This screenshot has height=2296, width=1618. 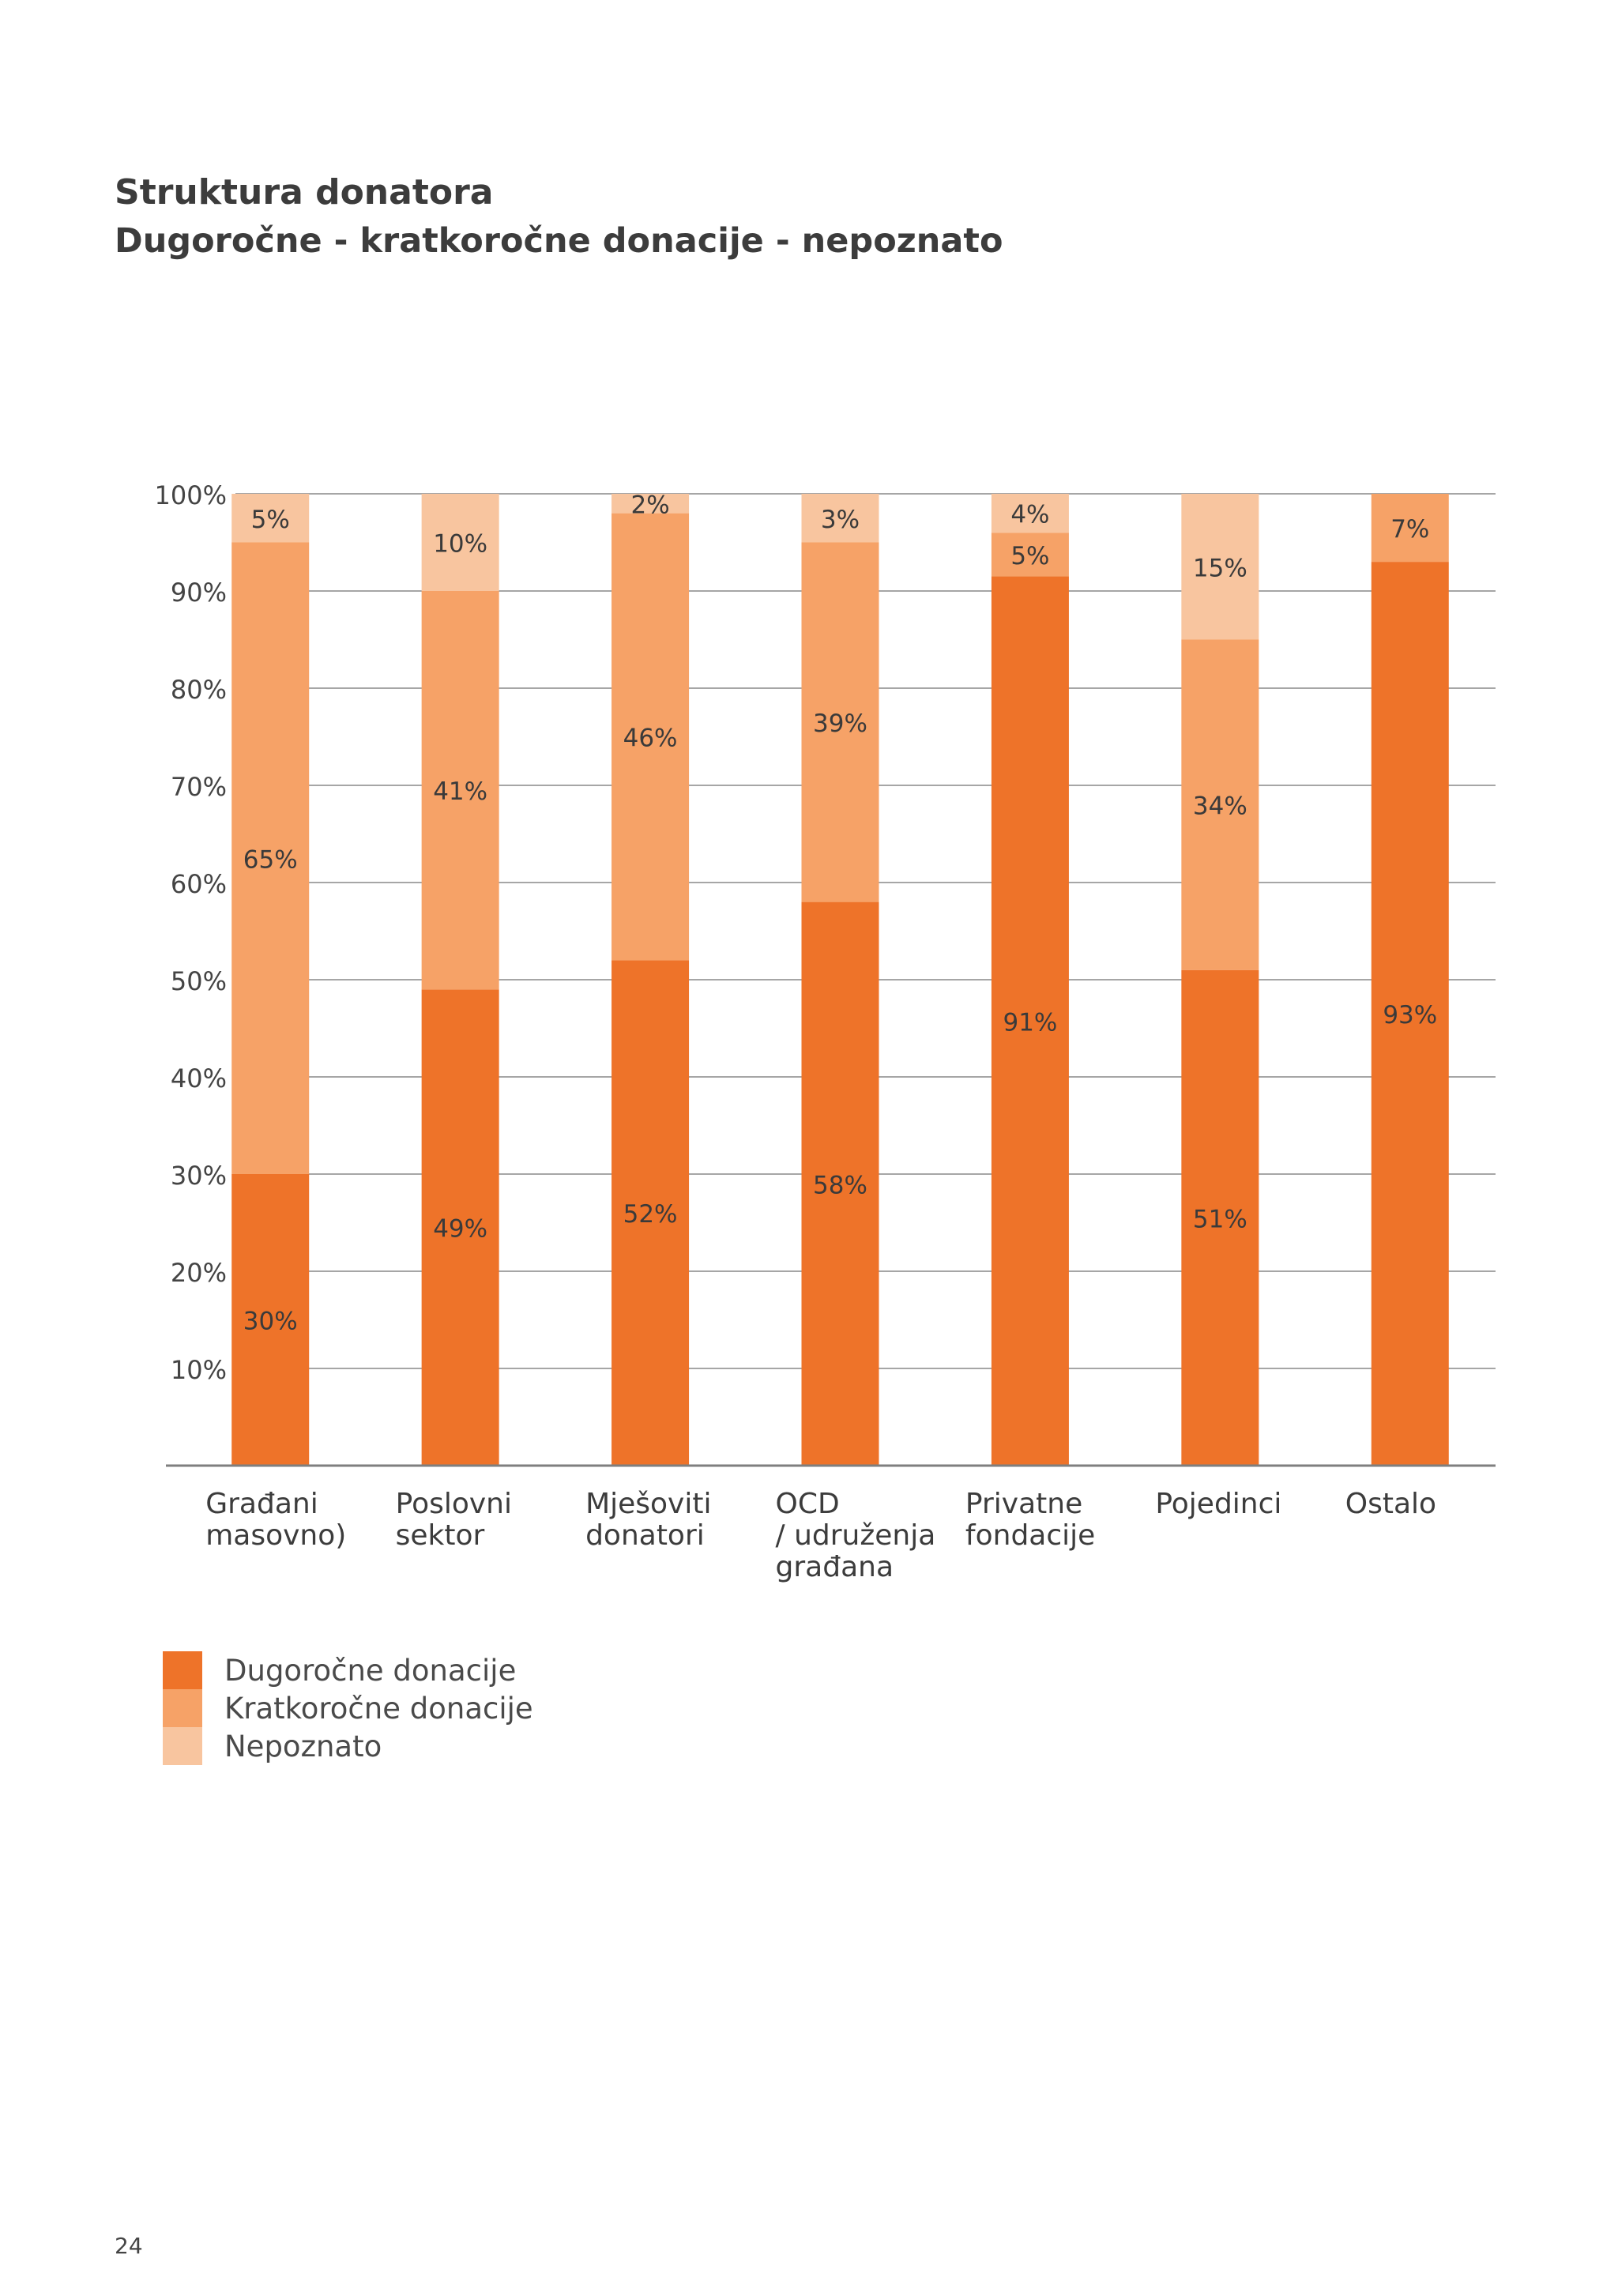 I want to click on data-label: 52%, so click(x=650, y=1214).